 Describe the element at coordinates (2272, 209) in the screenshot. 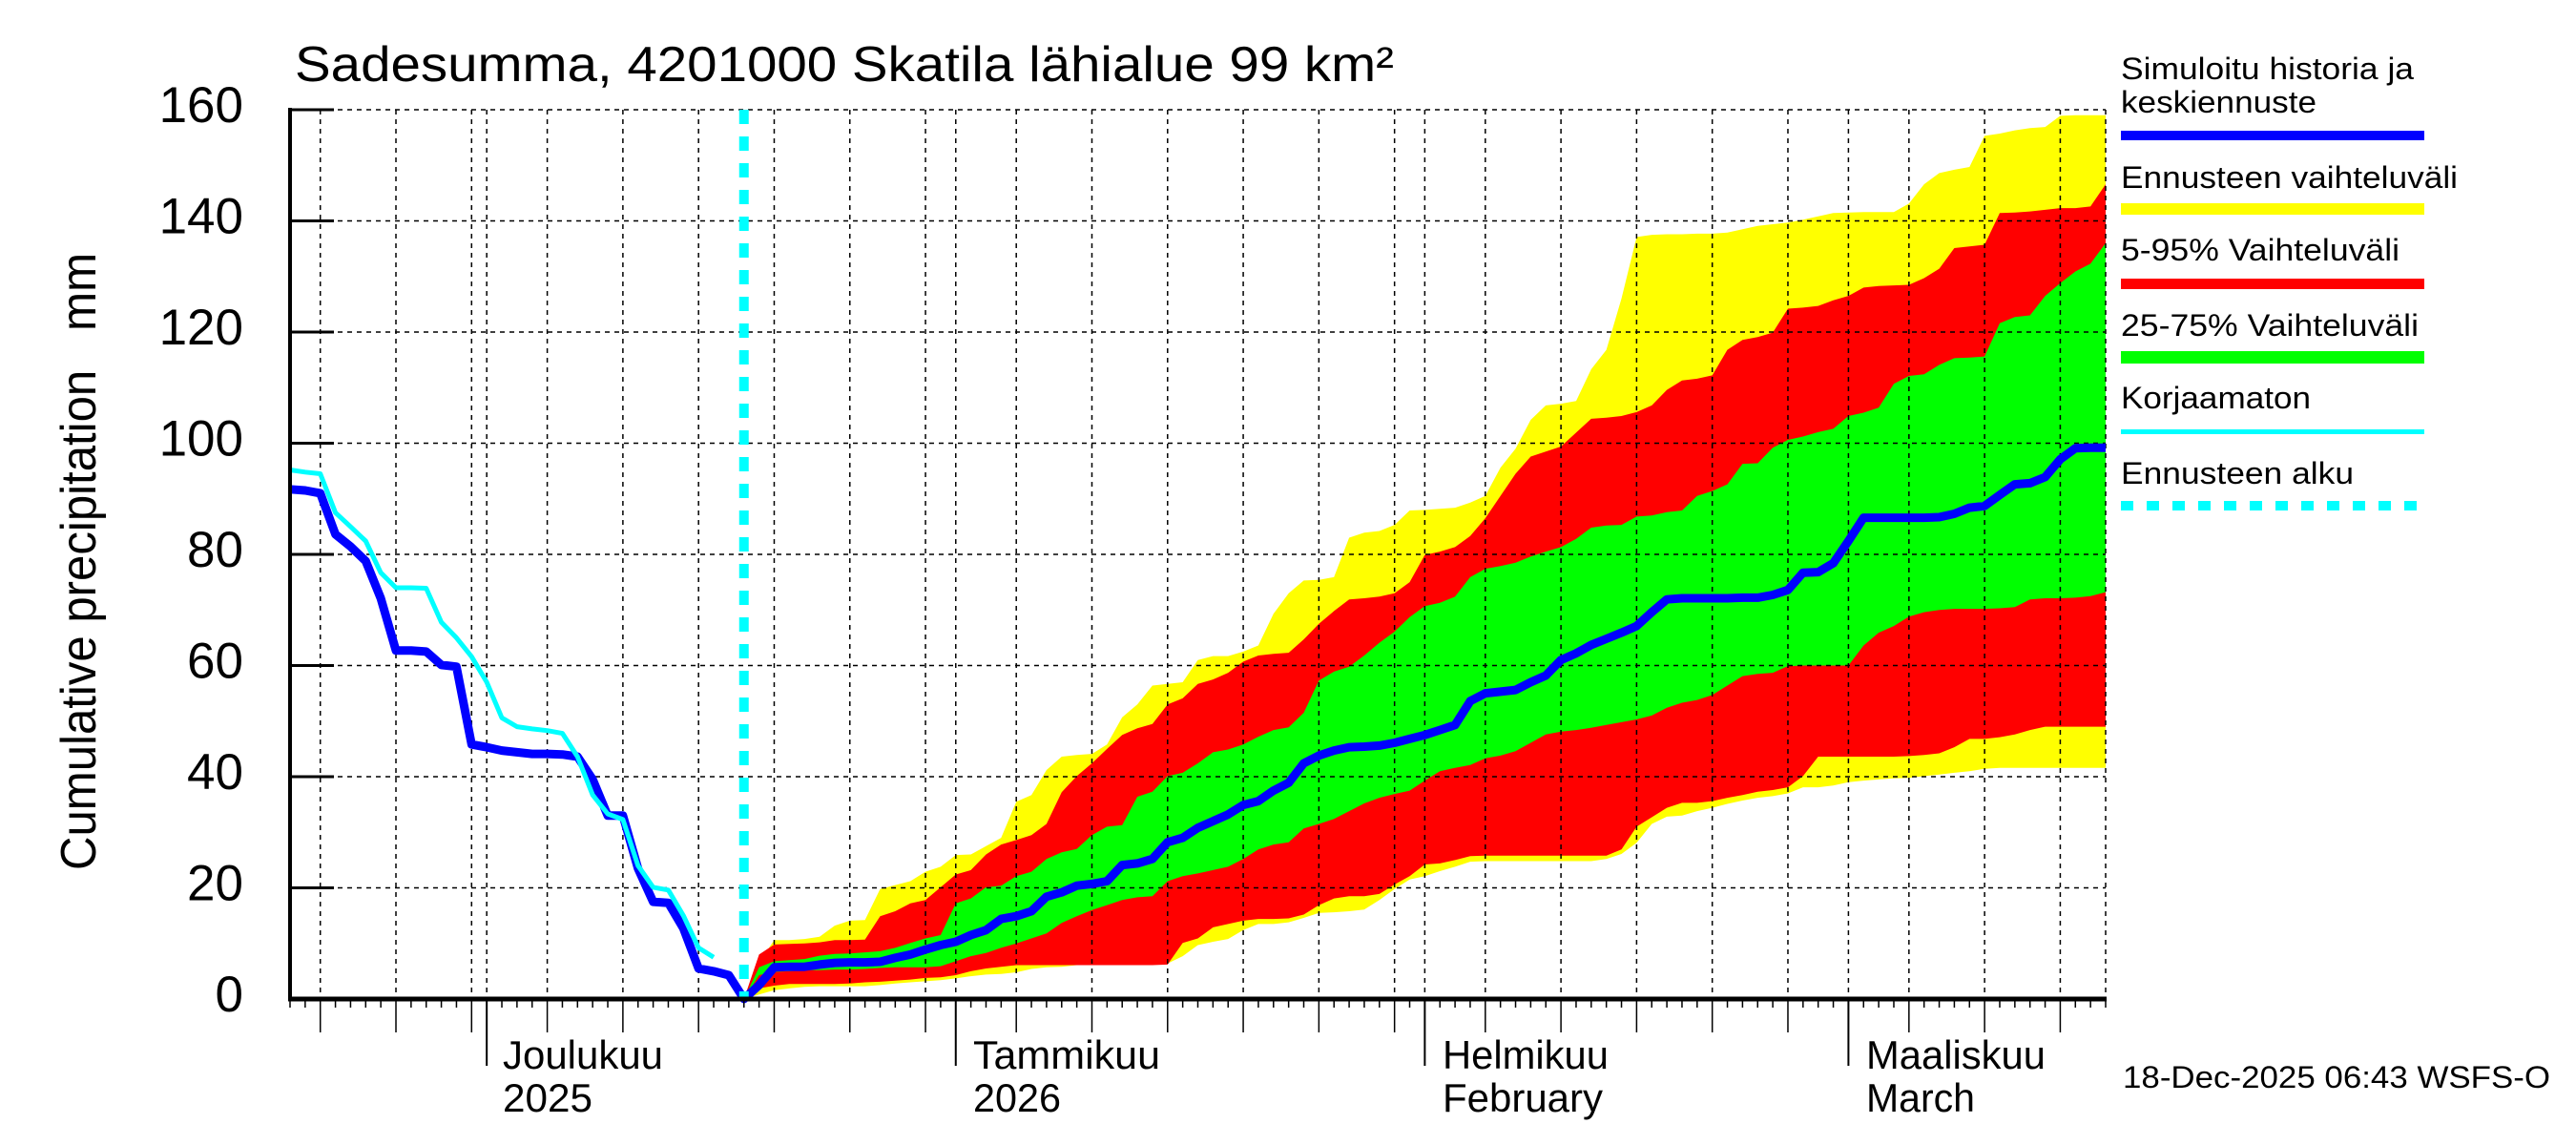

I see `legend-swatch-forecast-range` at that location.